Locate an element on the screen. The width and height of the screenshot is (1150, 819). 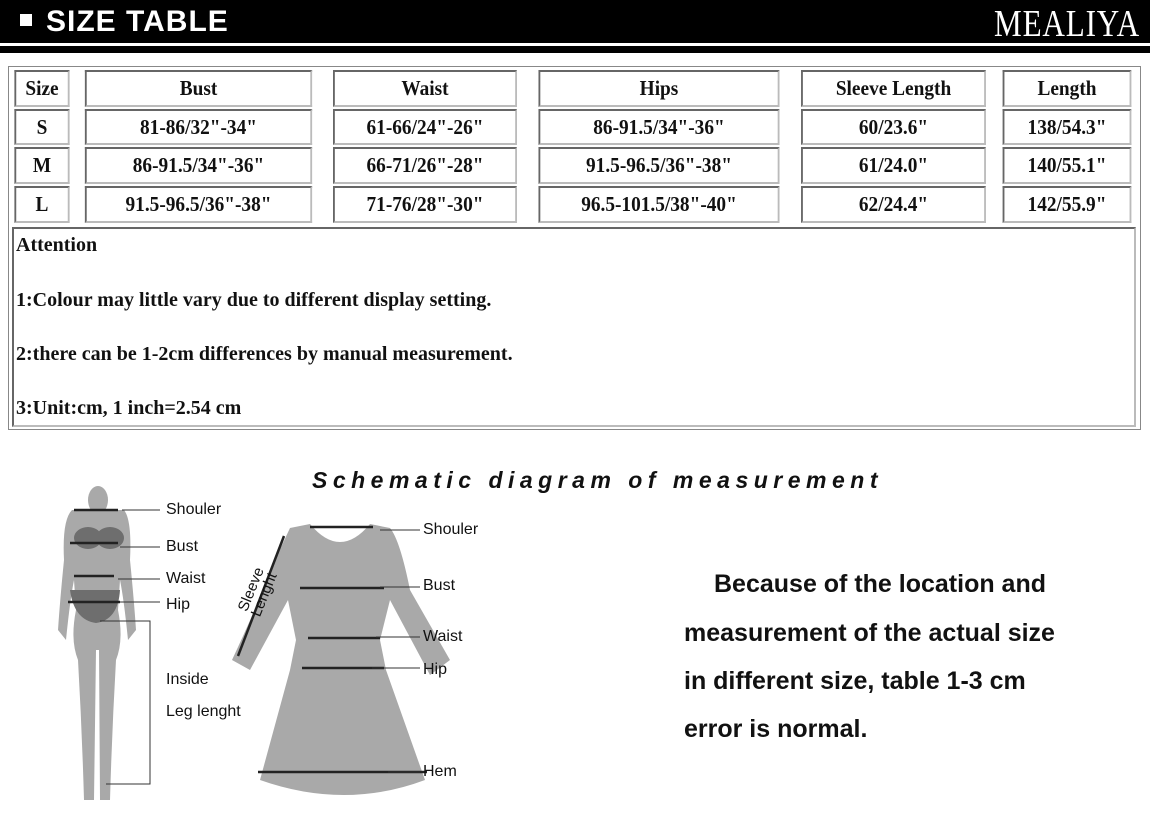
square-bullet-icon is located at coordinates (26, 20).